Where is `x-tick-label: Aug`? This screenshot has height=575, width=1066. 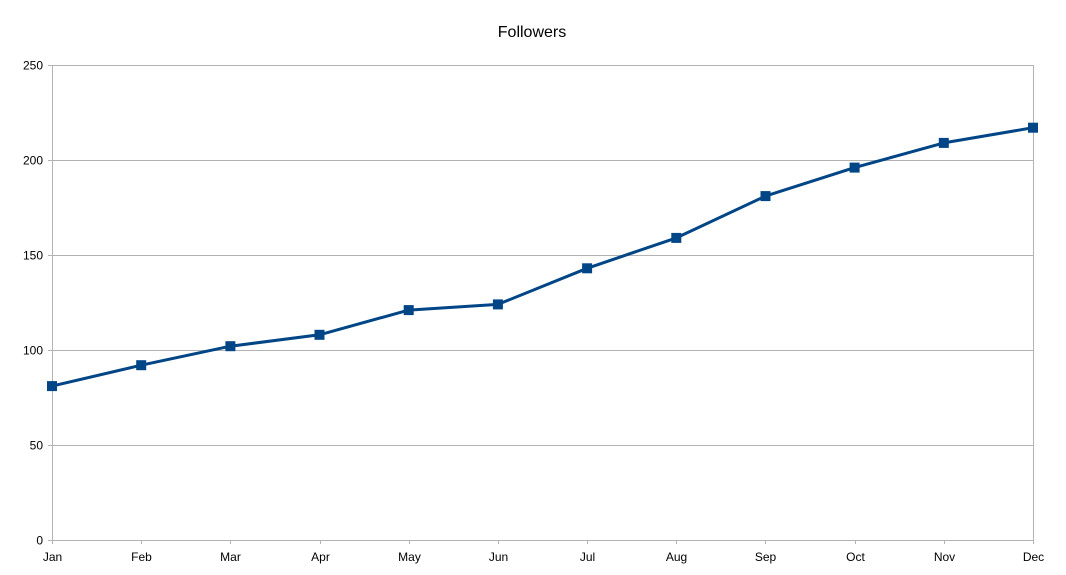 x-tick-label: Aug is located at coordinates (676, 557).